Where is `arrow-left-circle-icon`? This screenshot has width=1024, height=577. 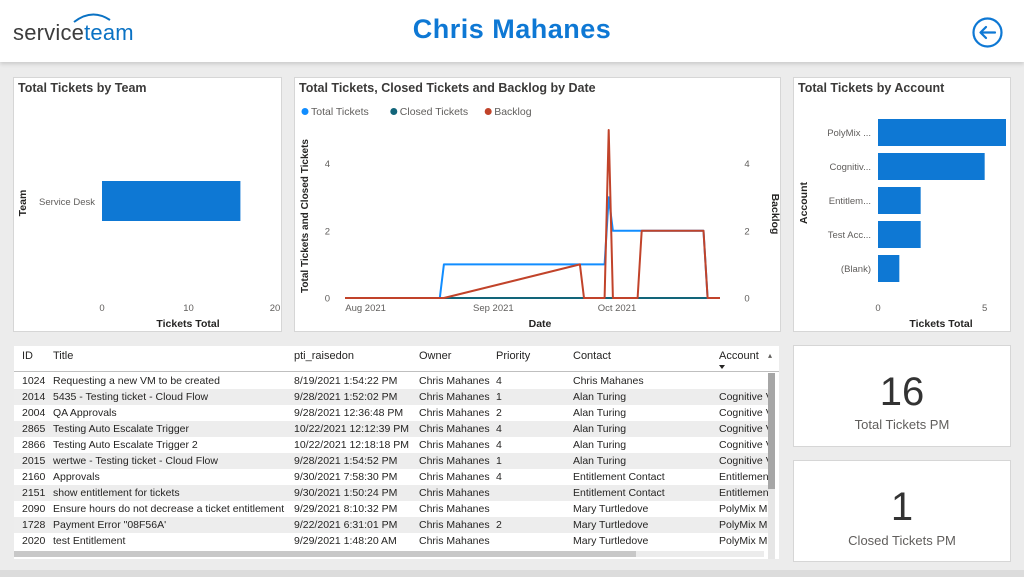 arrow-left-circle-icon is located at coordinates (987, 32).